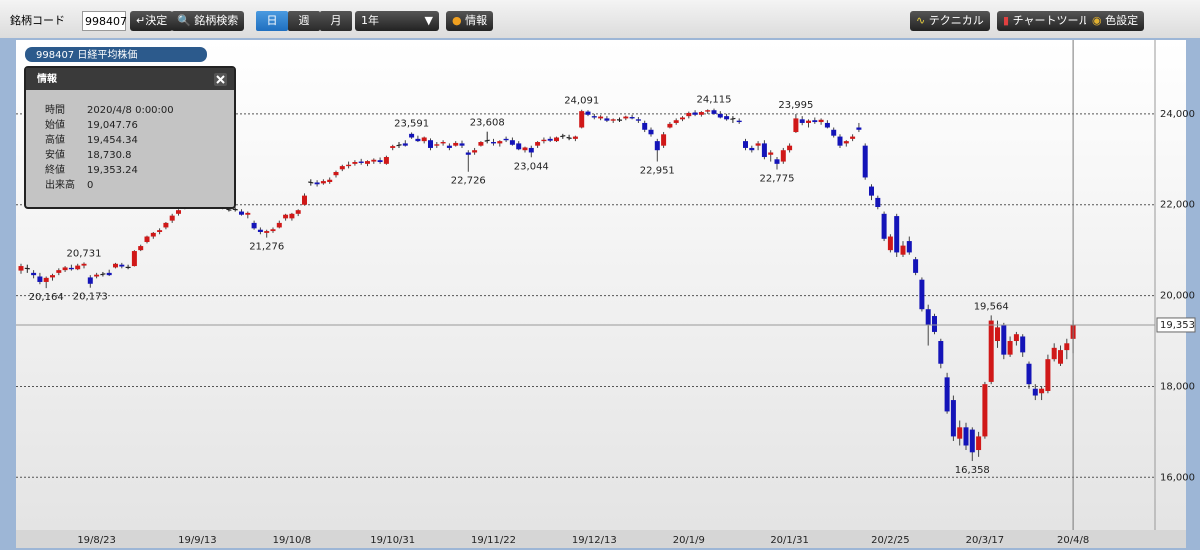 The image size is (1200, 550). I want to click on extreme-label: 24,091, so click(581, 101).